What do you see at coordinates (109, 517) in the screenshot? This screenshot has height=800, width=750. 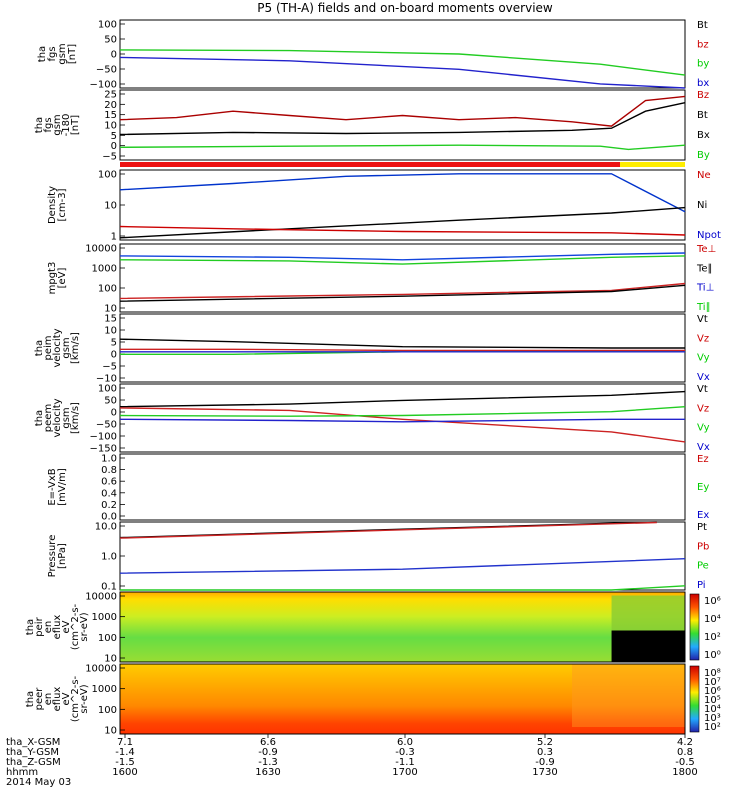 I see `efield-y-tick-label: 0.0` at bounding box center [109, 517].